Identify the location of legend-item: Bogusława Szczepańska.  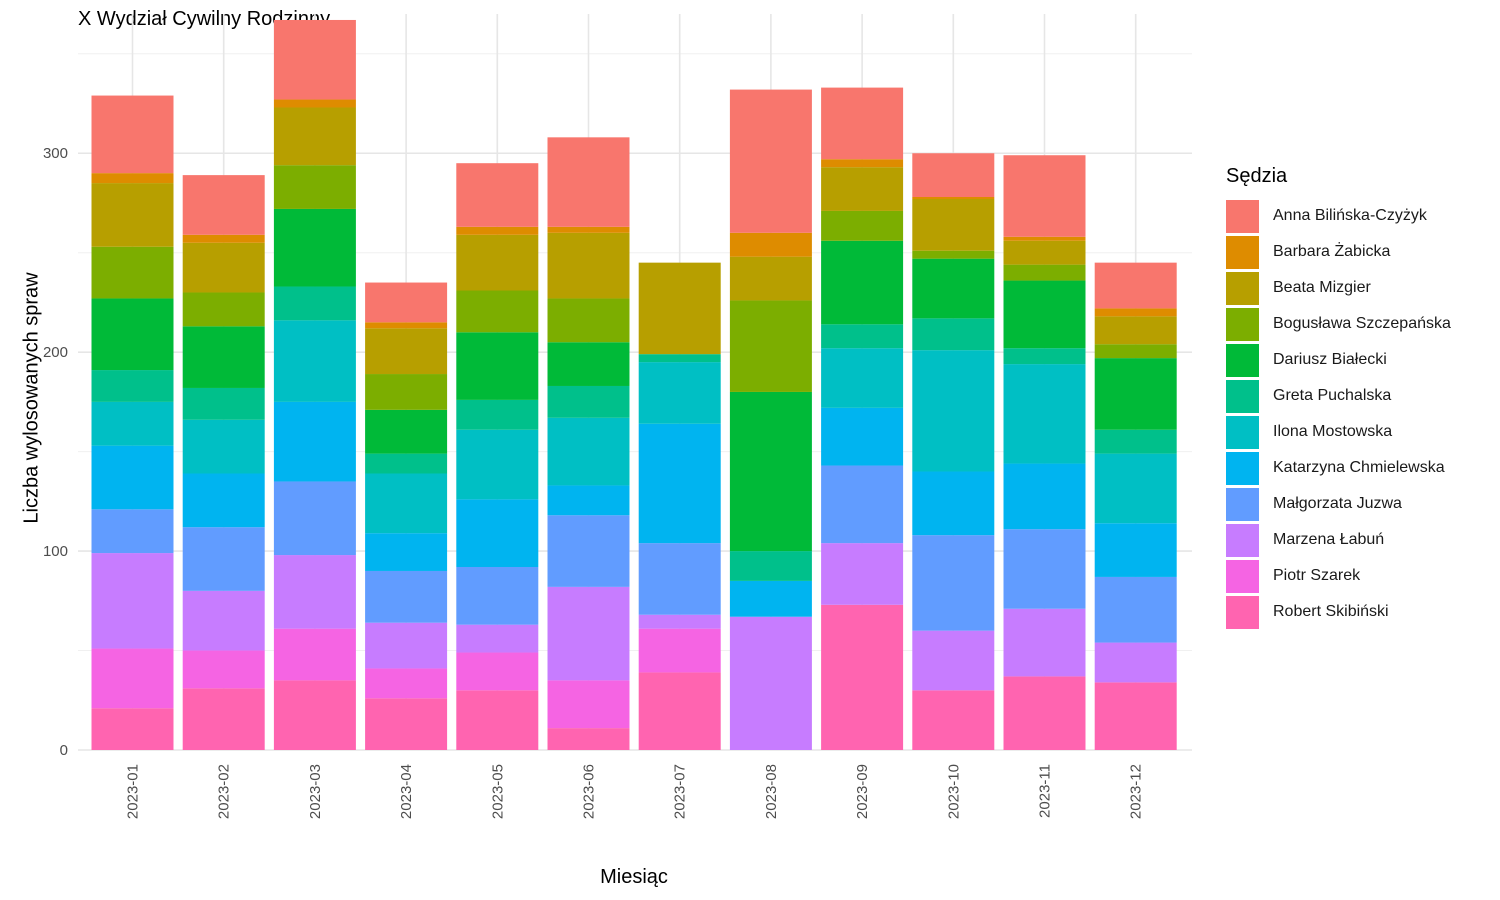
(1338, 324).